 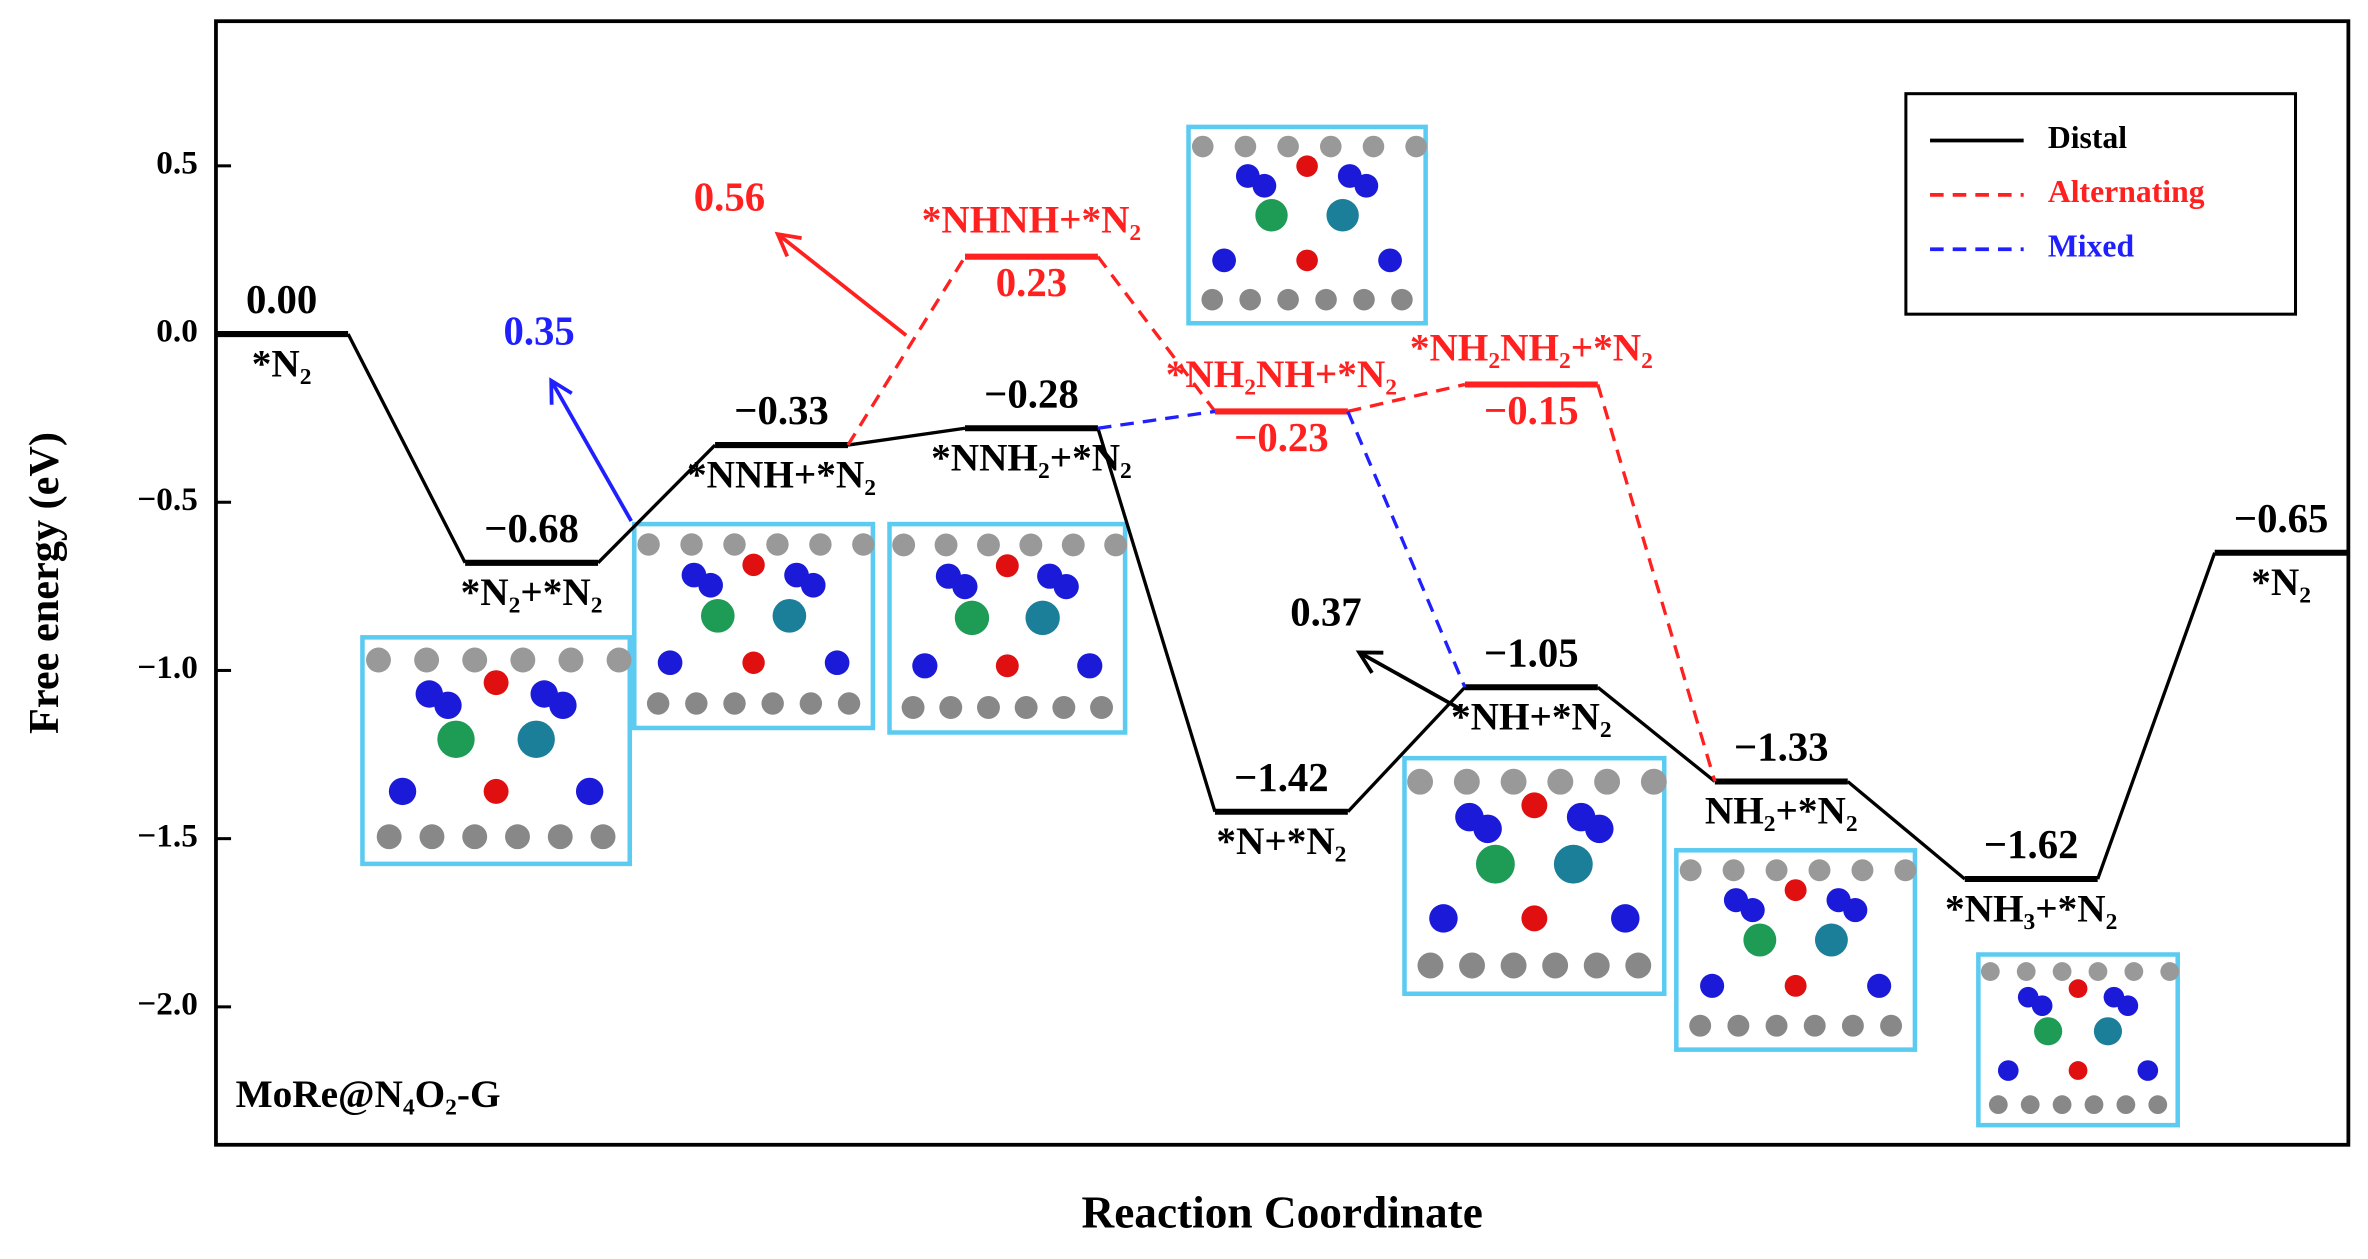 What do you see at coordinates (2087, 137) in the screenshot?
I see `legend-label: Distal` at bounding box center [2087, 137].